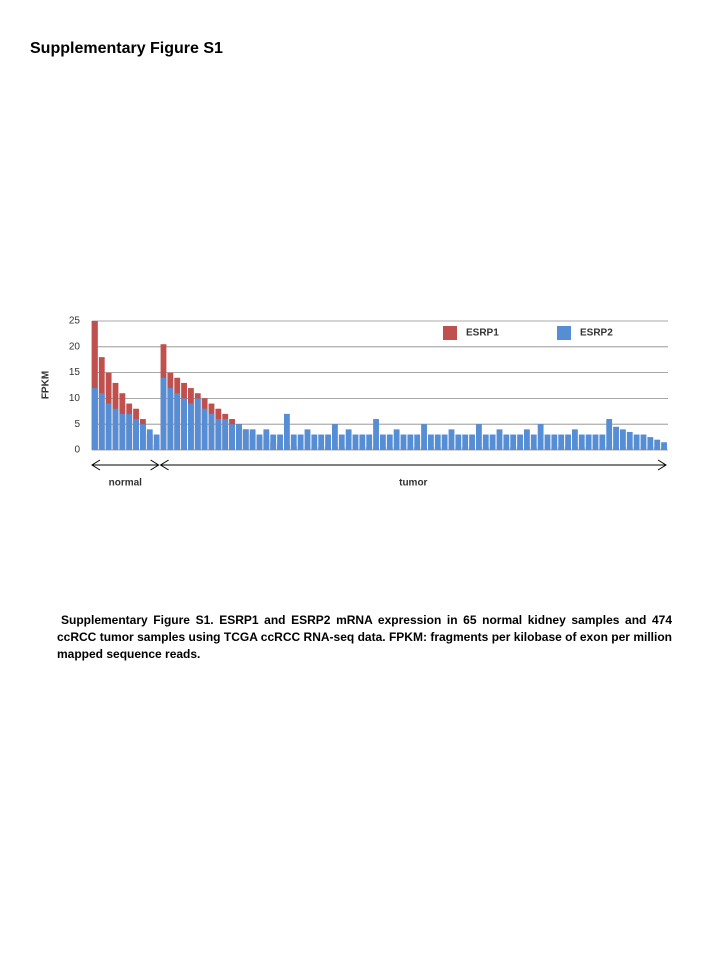  I want to click on y-tick-label: 25, so click(75, 321).